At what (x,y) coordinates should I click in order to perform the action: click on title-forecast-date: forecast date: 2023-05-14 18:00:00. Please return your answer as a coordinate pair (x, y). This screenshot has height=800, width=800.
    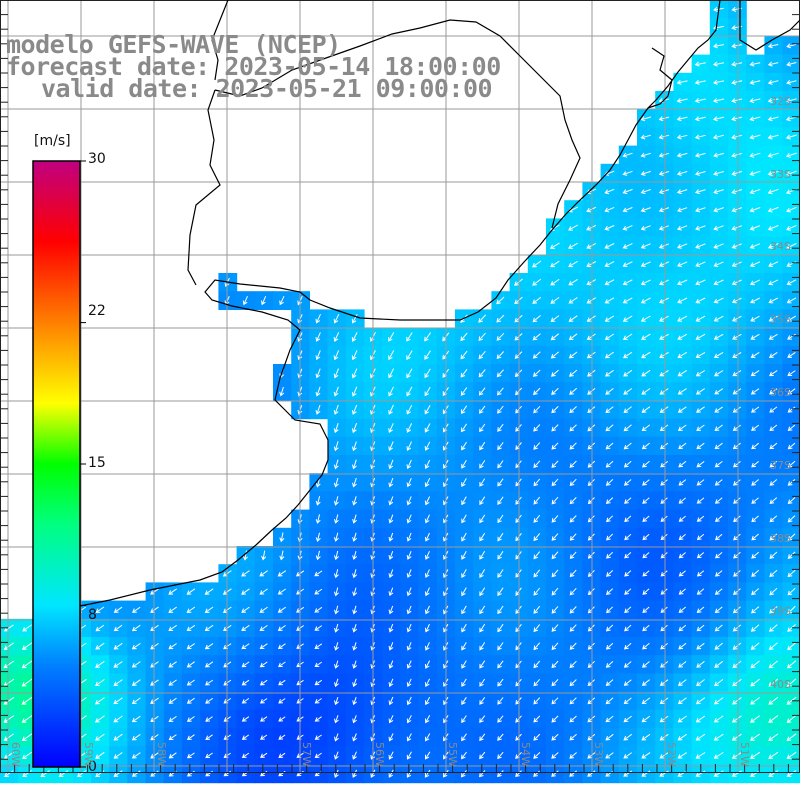
    Looking at the image, I should click on (253, 66).